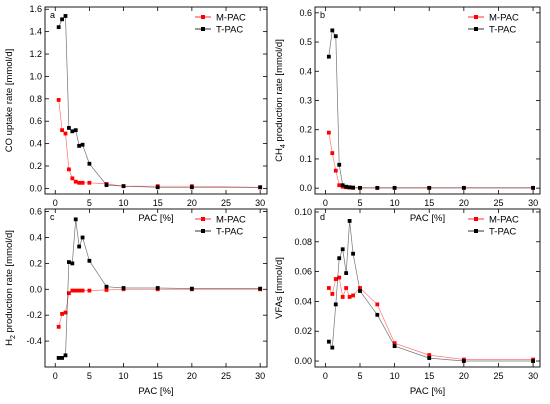  I want to click on y-axis-label-subscript: 4, so click(283, 146).